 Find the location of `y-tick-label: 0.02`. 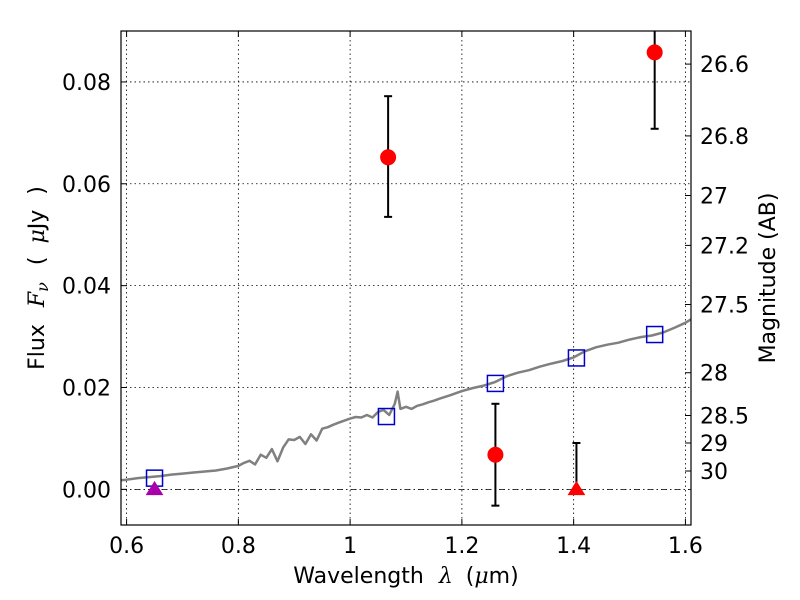

y-tick-label: 0.02 is located at coordinates (86, 388).